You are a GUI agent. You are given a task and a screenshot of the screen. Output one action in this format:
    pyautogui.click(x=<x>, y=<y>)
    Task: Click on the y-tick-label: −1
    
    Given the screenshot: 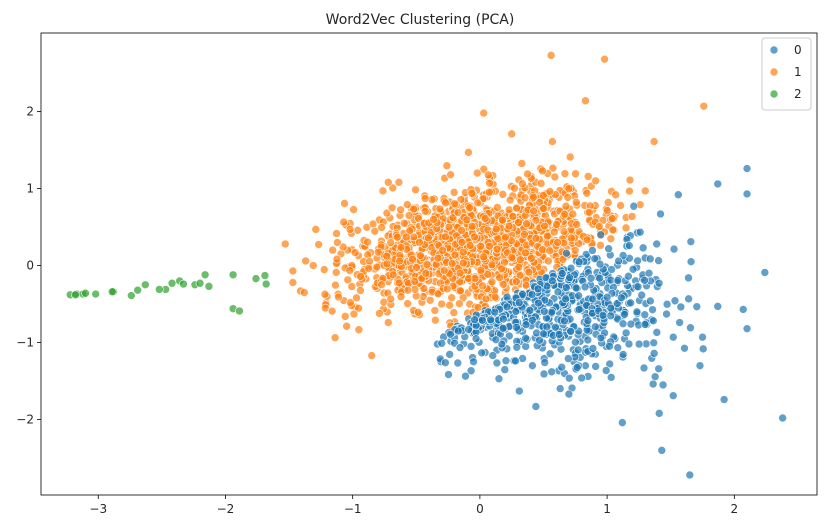 What is the action you would take?
    pyautogui.click(x=25, y=343)
    